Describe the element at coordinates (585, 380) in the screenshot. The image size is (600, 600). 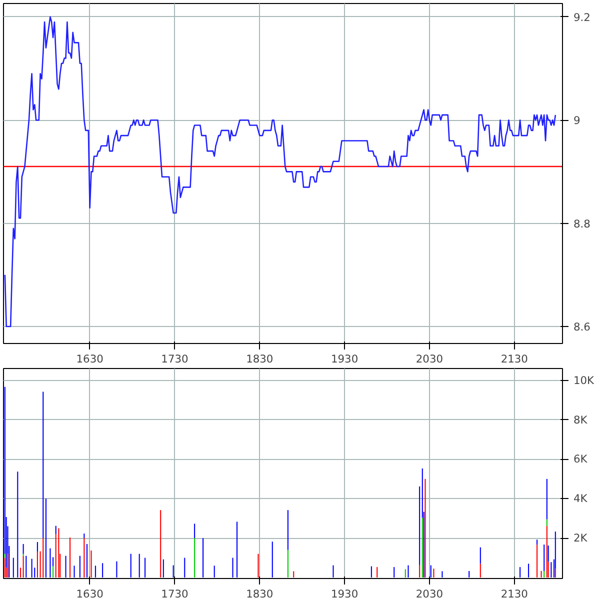
I see `y-tick-label: 10K` at that location.